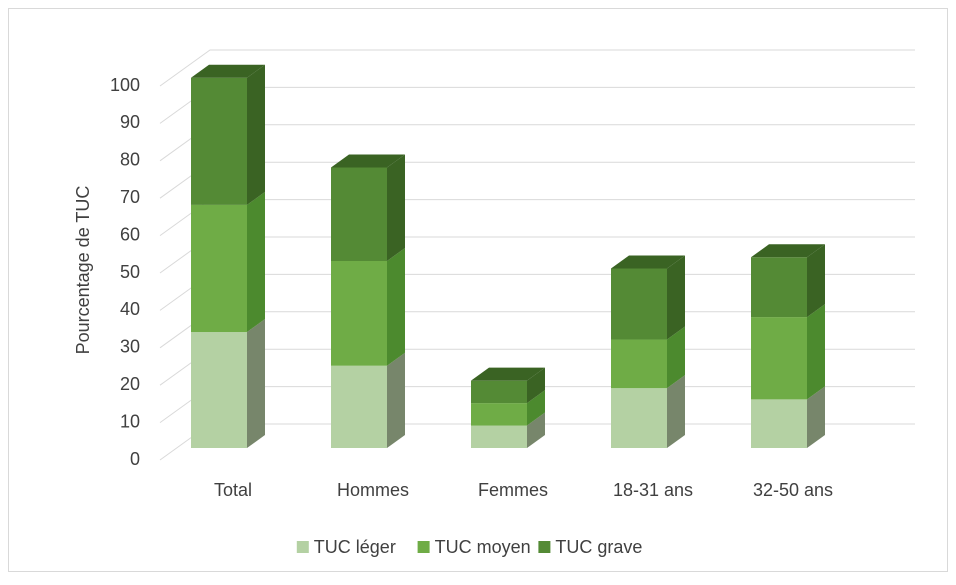 This screenshot has width=956, height=585. Describe the element at coordinates (483, 547) in the screenshot. I see `legend-label: TUC moyen` at that location.